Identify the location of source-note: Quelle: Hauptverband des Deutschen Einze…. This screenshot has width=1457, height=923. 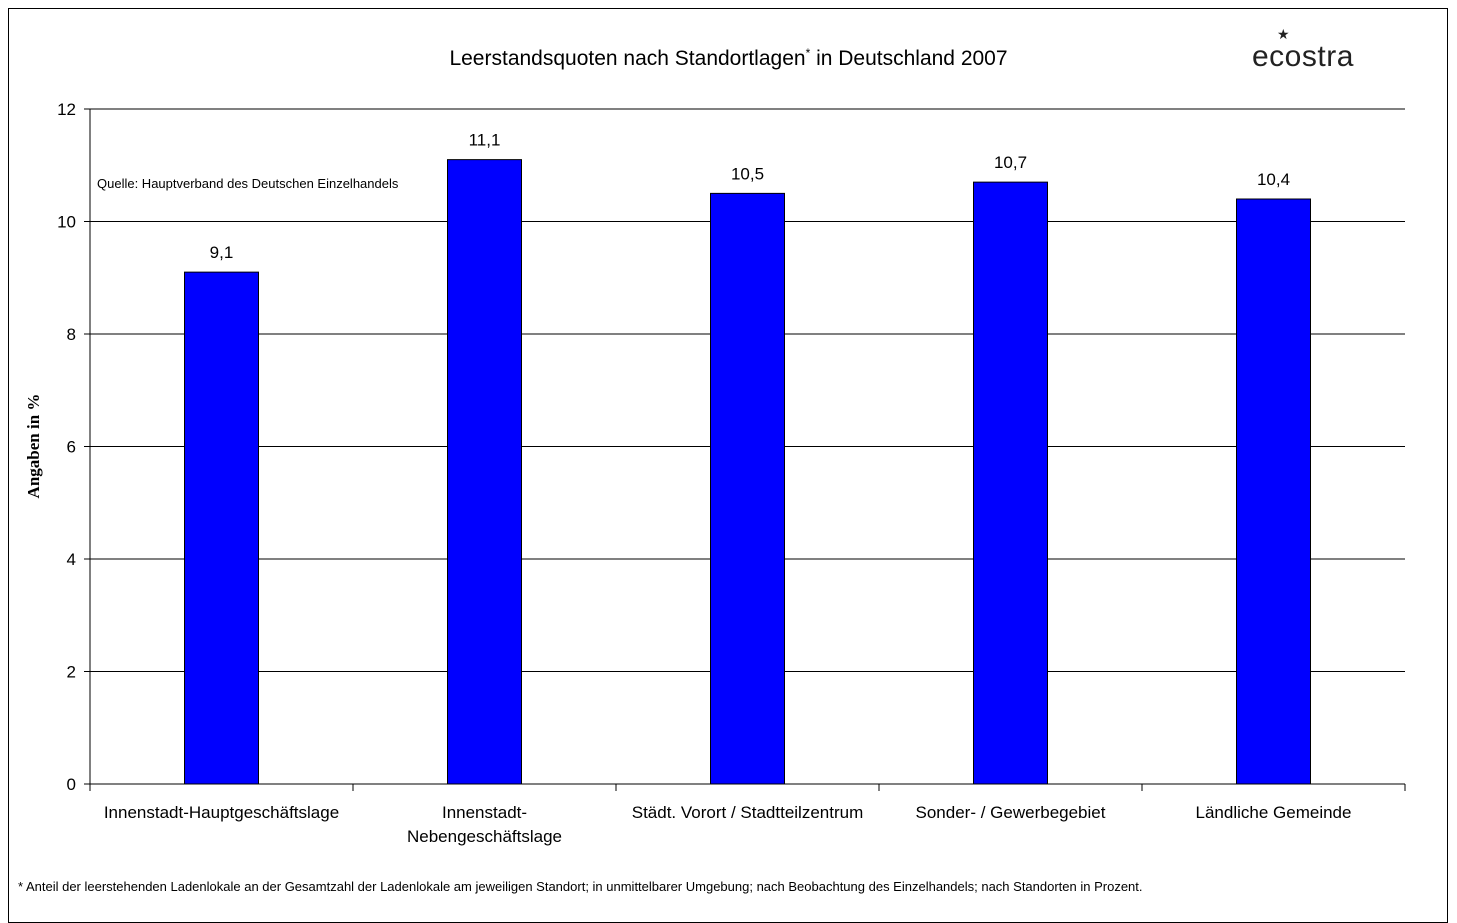
(248, 183).